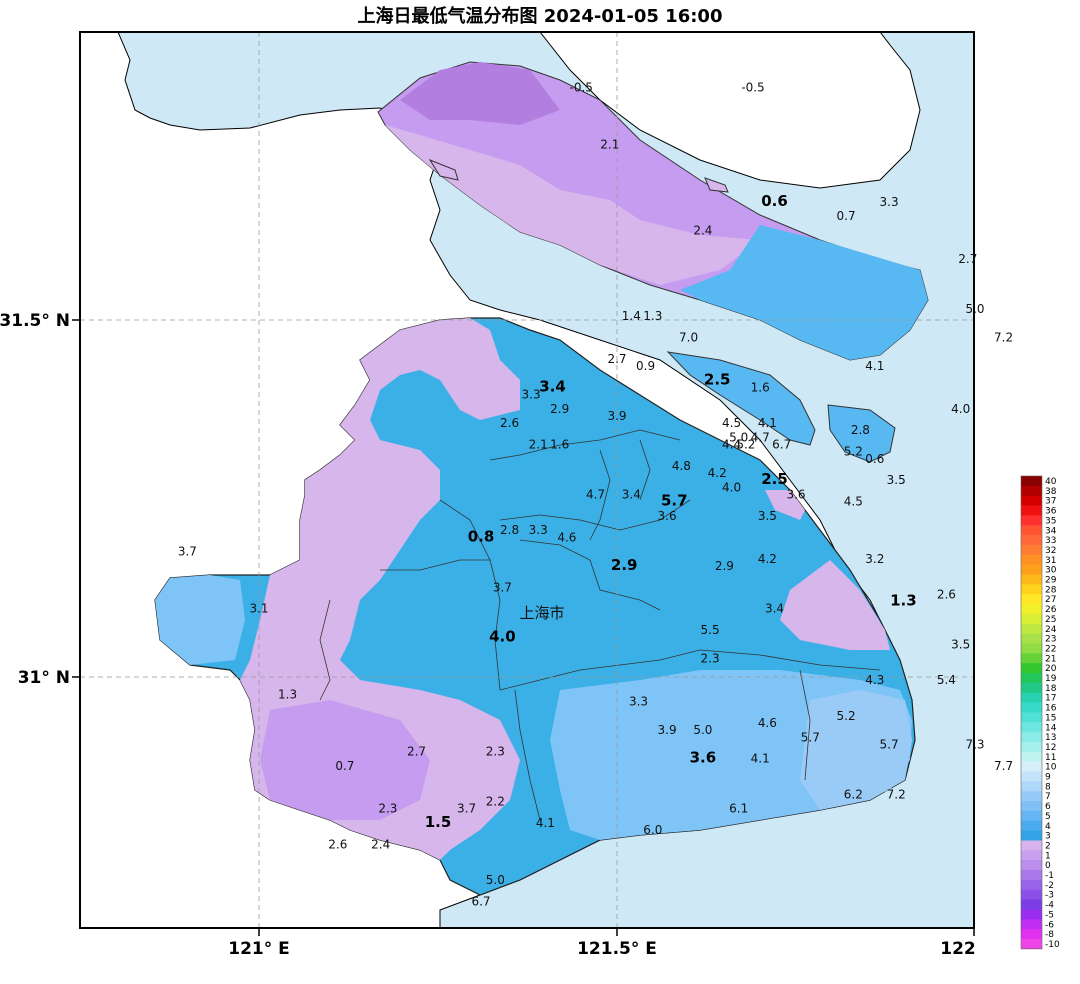 The width and height of the screenshot is (1080, 984). Describe the element at coordinates (1051, 482) in the screenshot. I see `legend-label: 40` at that location.